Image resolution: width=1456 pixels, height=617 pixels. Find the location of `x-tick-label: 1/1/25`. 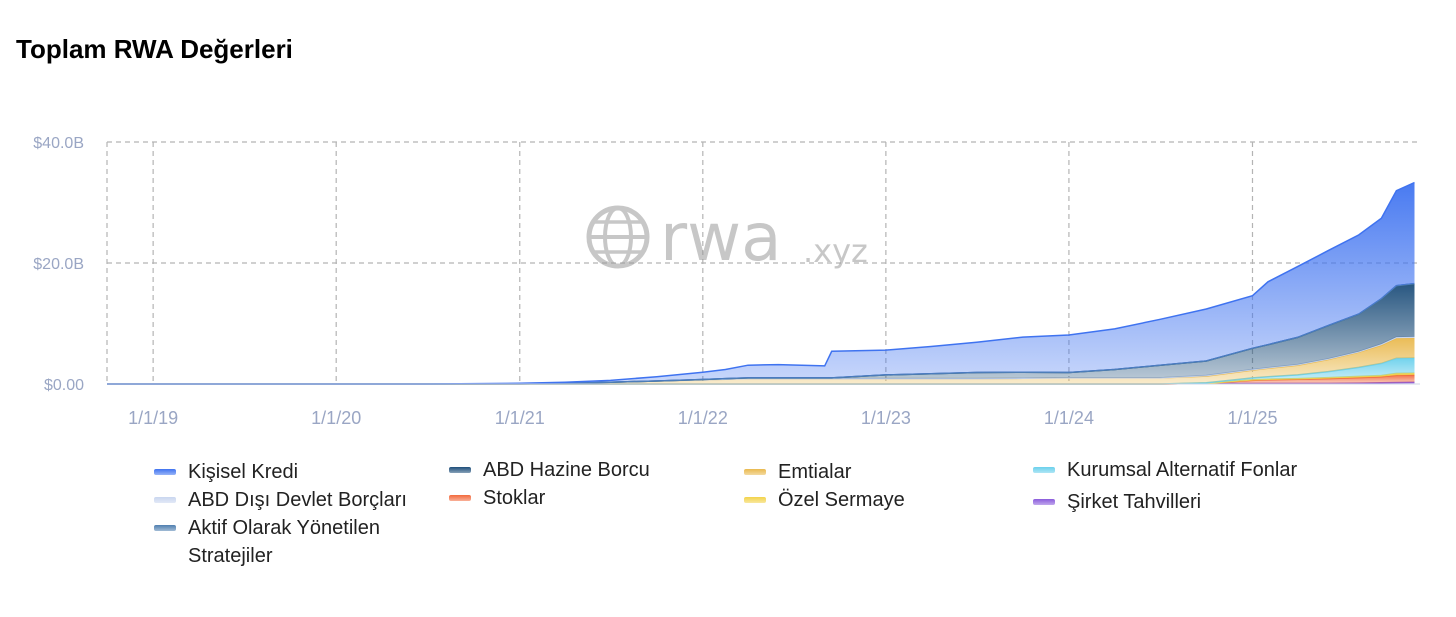

x-tick-label: 1/1/25 is located at coordinates (1252, 418).